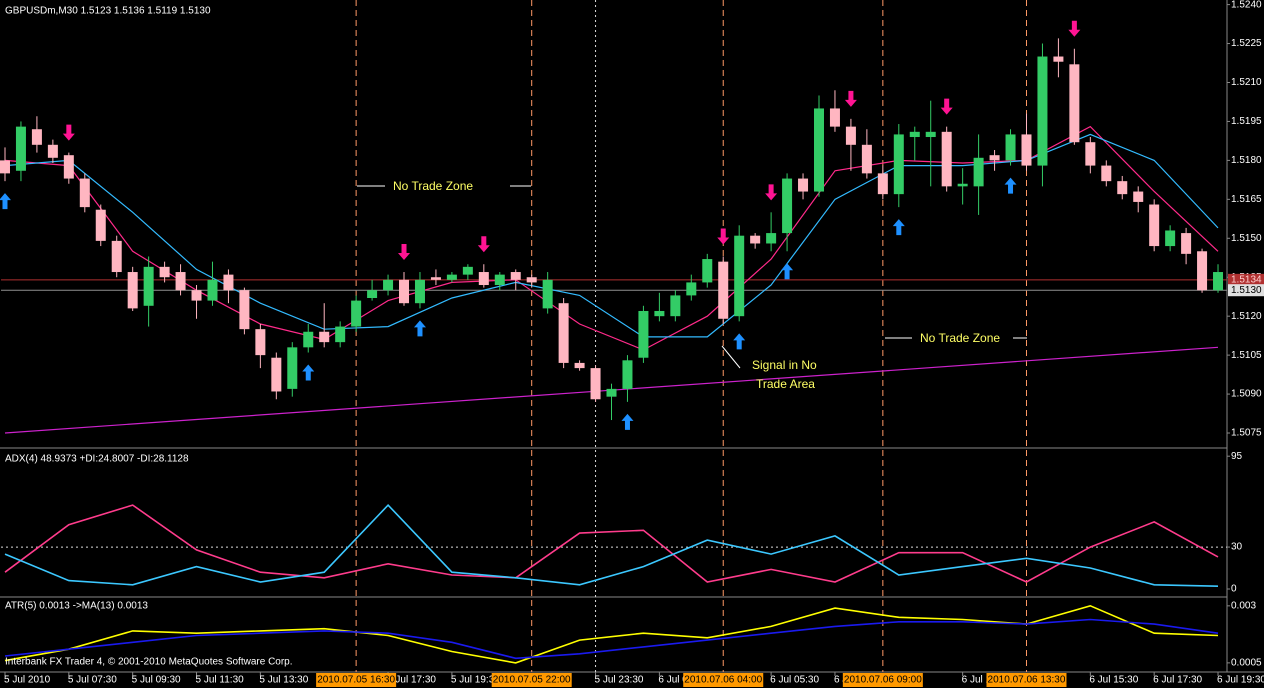  What do you see at coordinates (1246, 316) in the screenshot?
I see `y-tick-label: 1.5120` at bounding box center [1246, 316].